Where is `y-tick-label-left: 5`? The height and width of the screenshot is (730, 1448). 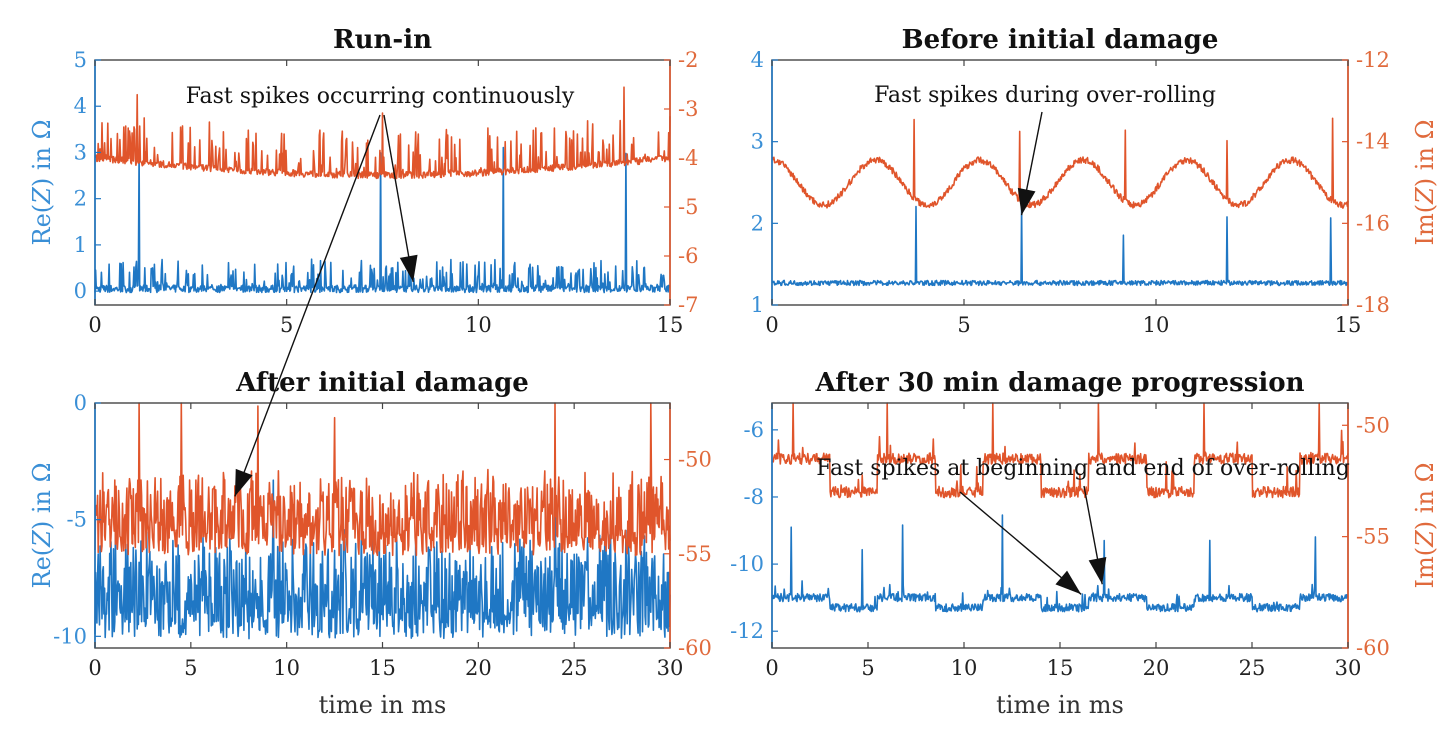
y-tick-label-left: 5 is located at coordinates (80, 60).